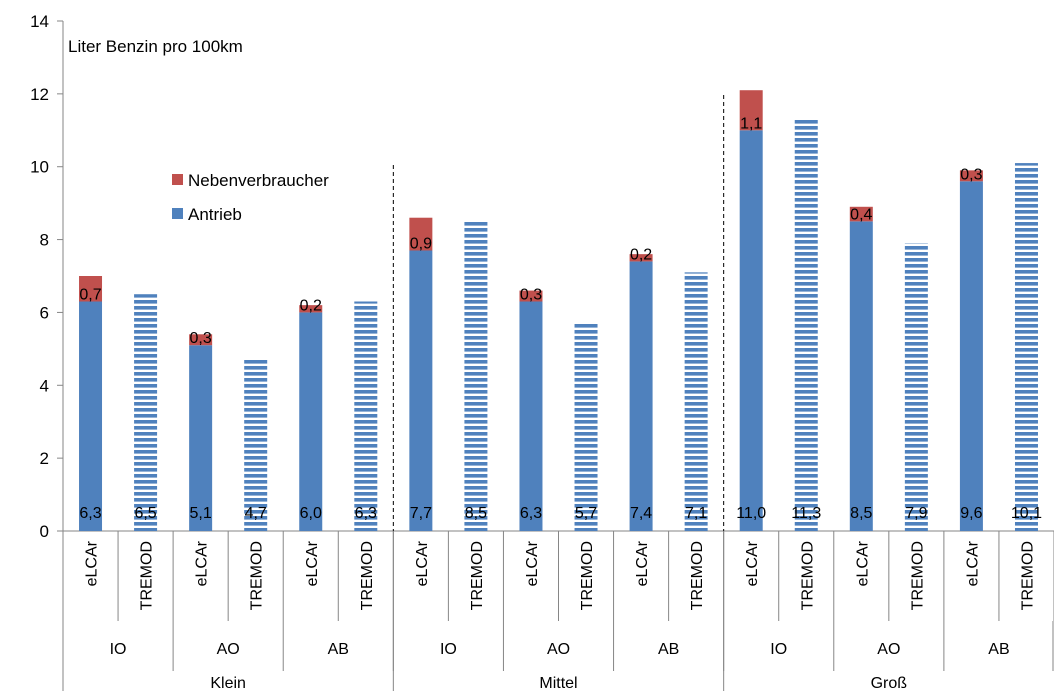 The image size is (1054, 693). Describe the element at coordinates (155, 46) in the screenshot. I see `annotation-text: Liter Benzin pro 100km` at that location.